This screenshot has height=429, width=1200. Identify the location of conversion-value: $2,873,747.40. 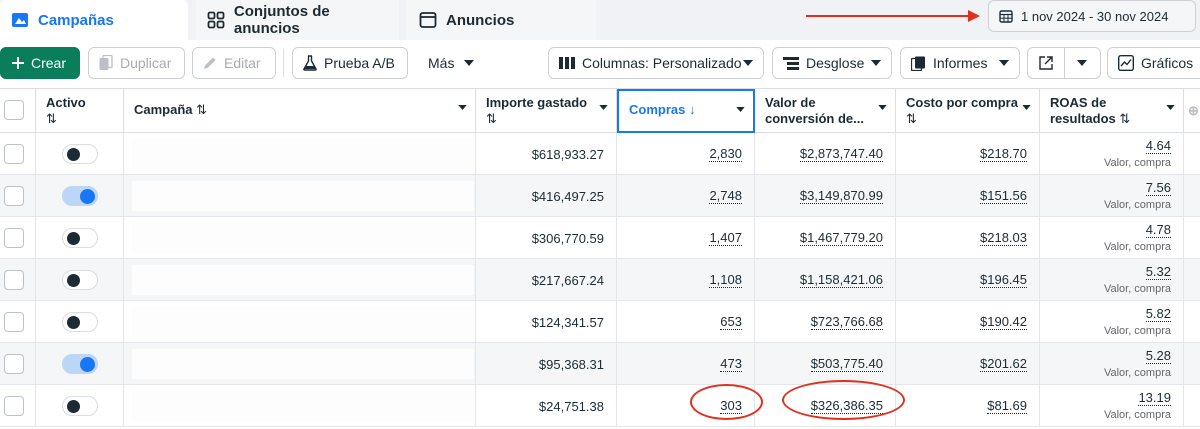
(841, 153).